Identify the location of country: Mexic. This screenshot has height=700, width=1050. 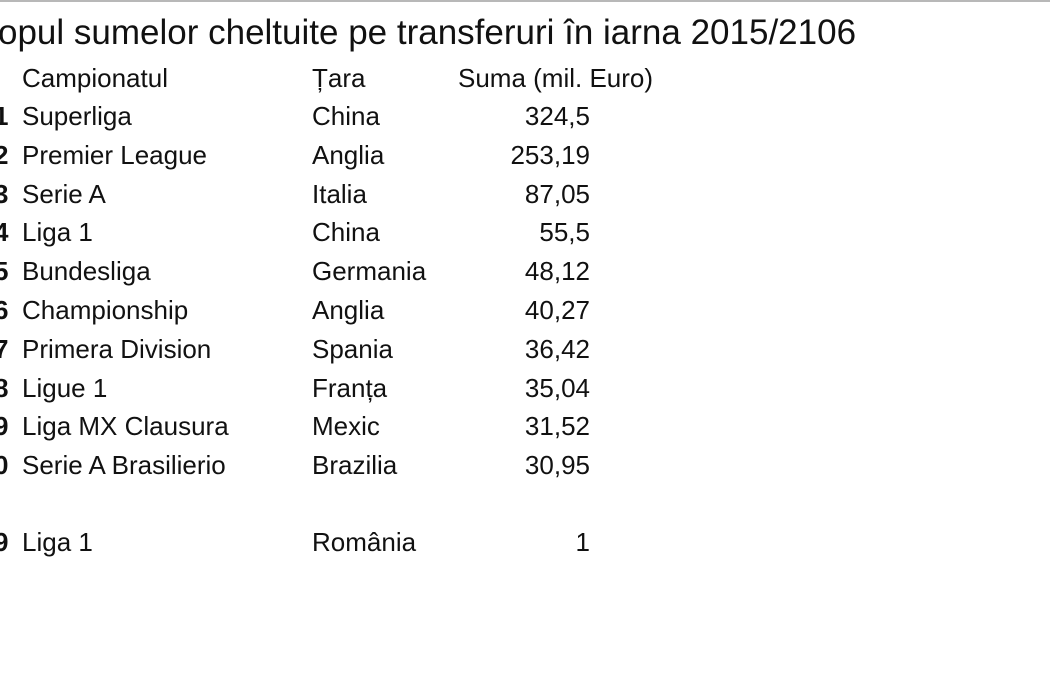
(346, 426).